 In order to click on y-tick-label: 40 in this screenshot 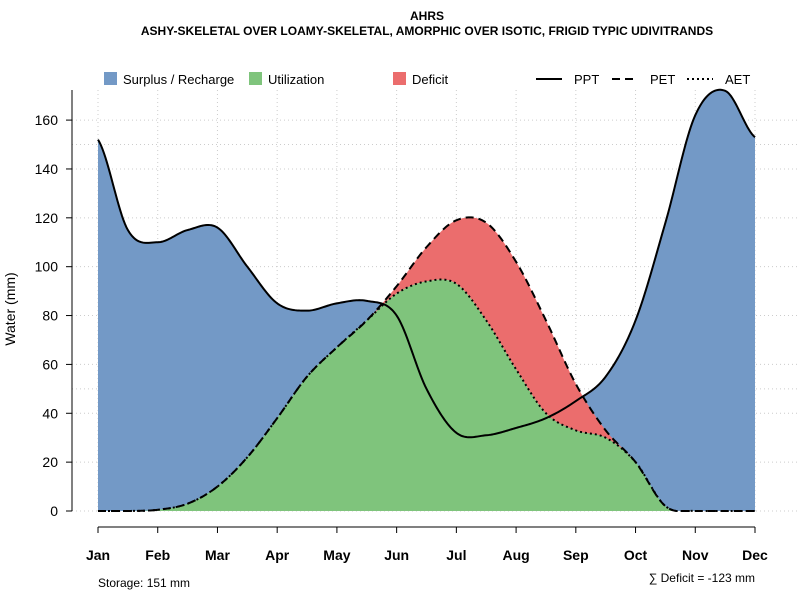, I will do `click(50, 413)`.